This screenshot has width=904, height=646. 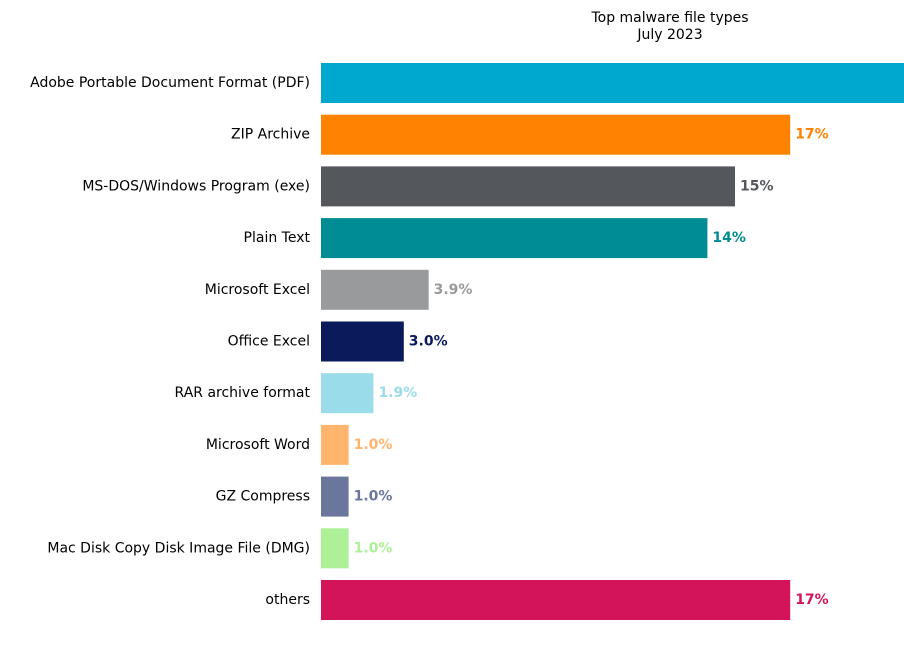 I want to click on y-tick-label: GZ Compress, so click(x=263, y=497).